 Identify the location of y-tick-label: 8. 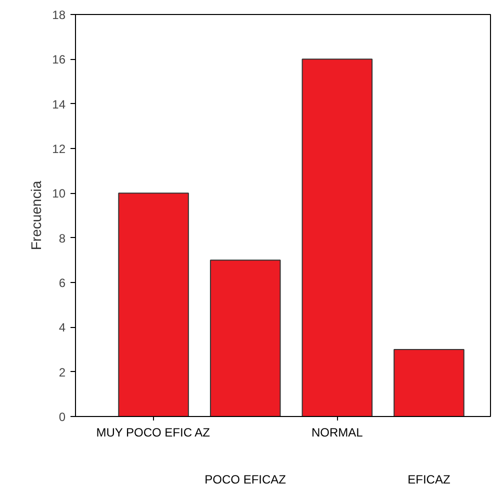
(62, 238).